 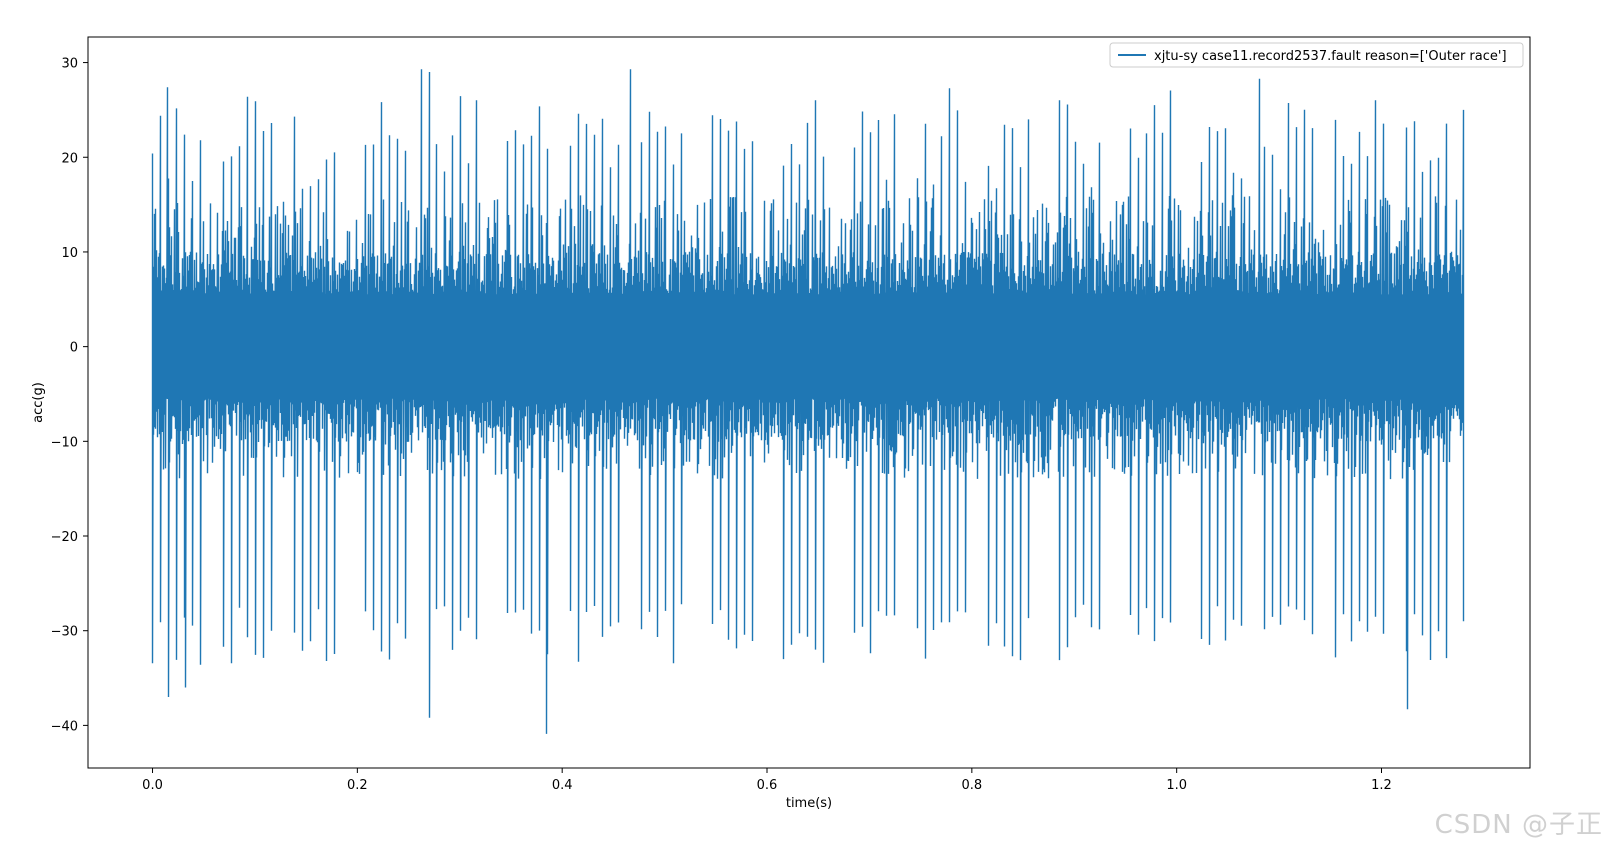 I want to click on y-tick-label: −10, so click(x=64, y=442).